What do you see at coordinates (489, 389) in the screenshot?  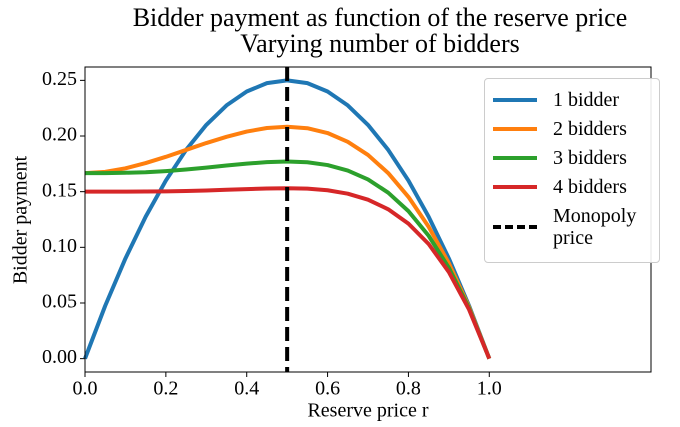 I see `x-tick-label: 1.0` at bounding box center [489, 389].